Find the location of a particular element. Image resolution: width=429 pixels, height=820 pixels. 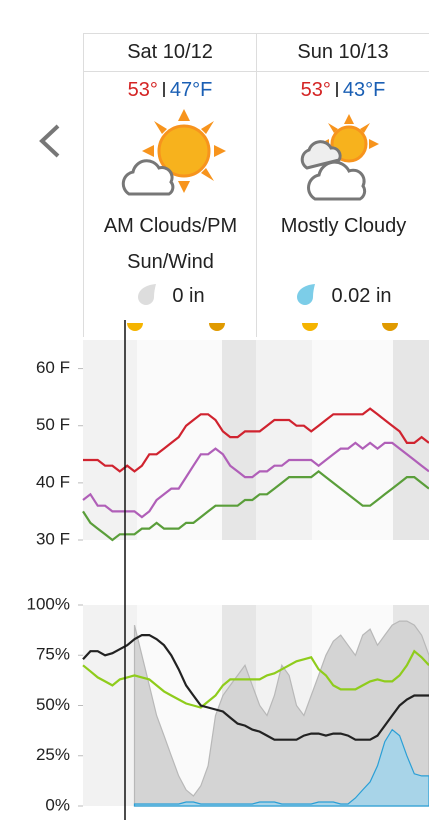

day-temps: 53° 47°F is located at coordinates (170, 90).